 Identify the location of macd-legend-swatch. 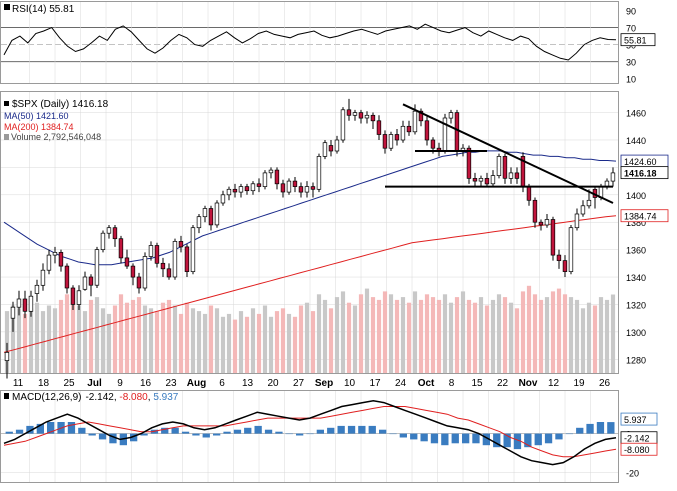
(6, 396).